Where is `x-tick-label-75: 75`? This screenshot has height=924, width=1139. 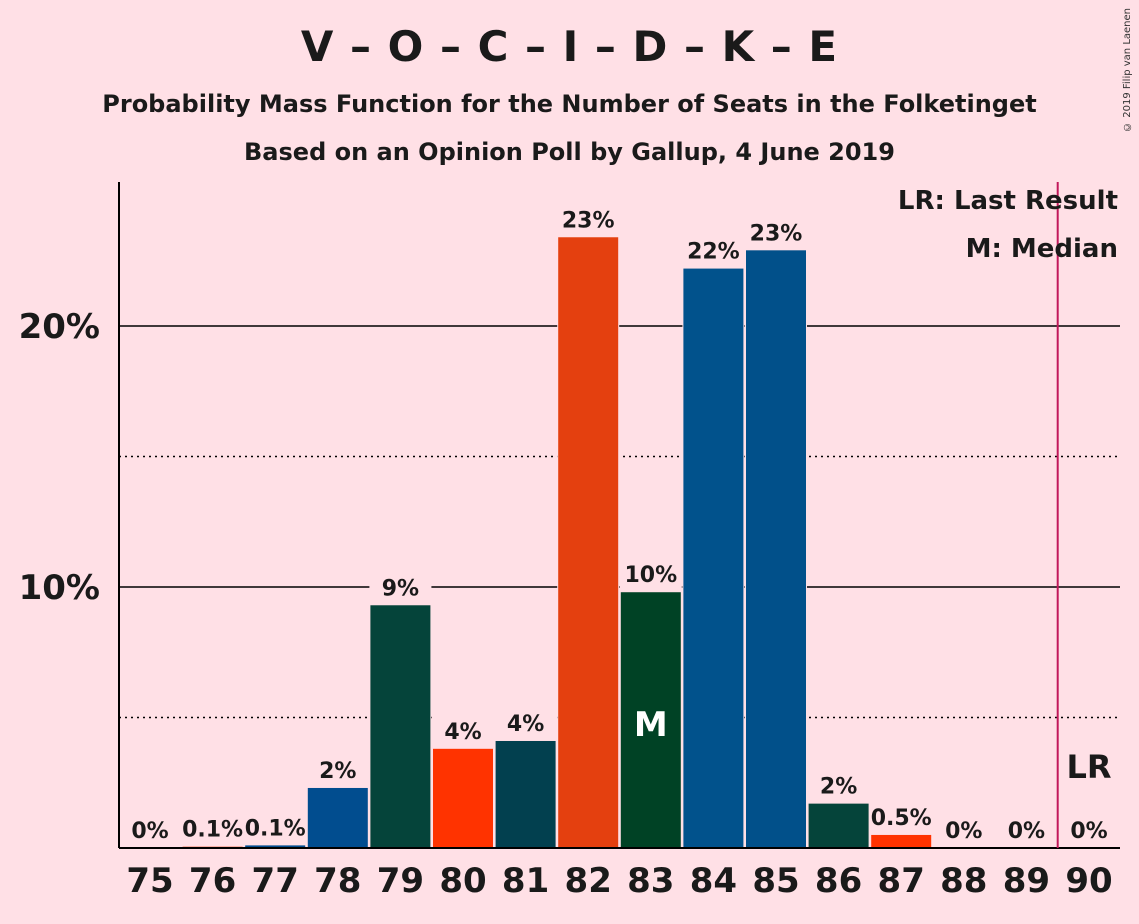
x-tick-label-75: 75 is located at coordinates (149, 881).